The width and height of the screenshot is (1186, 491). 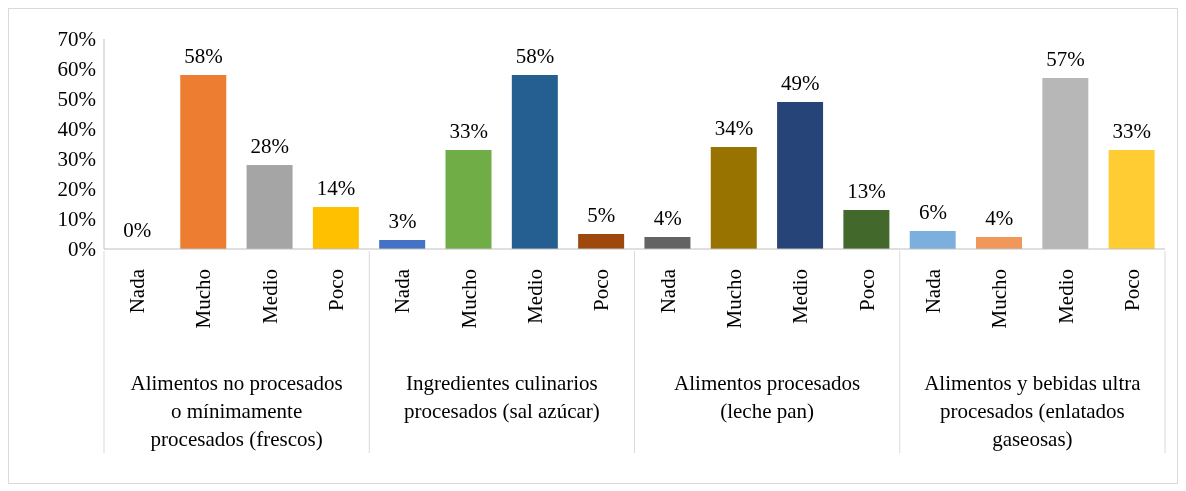 I want to click on y-tick-label: 10%, so click(x=76, y=219).